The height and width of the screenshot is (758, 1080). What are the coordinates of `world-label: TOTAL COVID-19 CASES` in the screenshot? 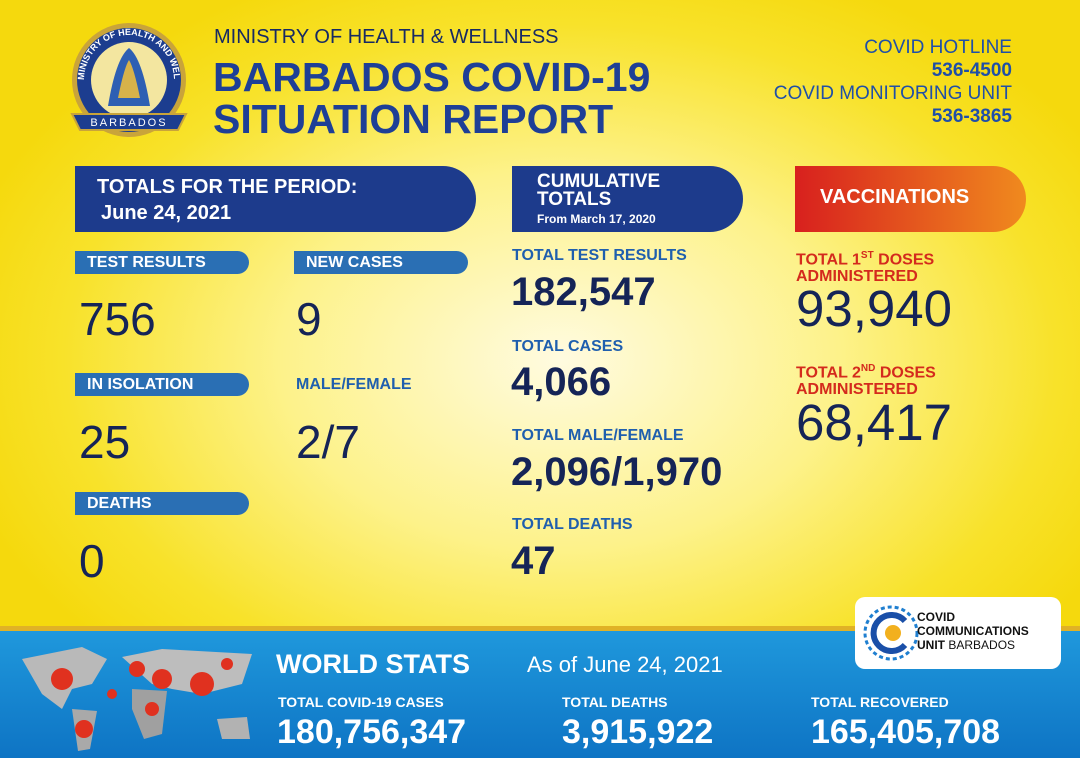 It's located at (361, 702).